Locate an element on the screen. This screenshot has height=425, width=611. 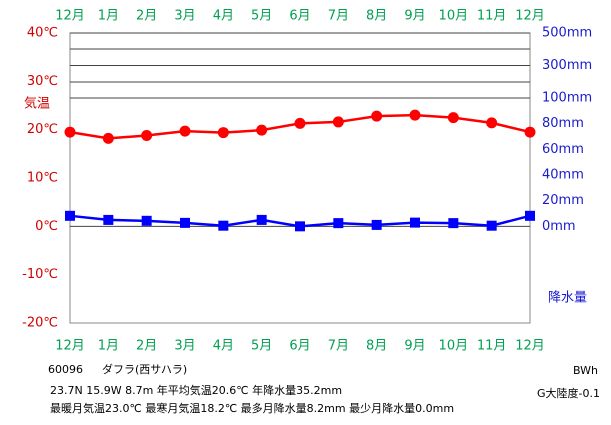
station-id: 60096 is located at coordinates (65, 369).